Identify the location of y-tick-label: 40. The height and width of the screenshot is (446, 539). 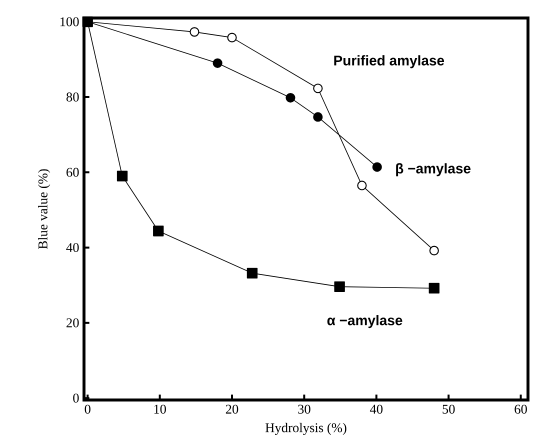
(72, 247).